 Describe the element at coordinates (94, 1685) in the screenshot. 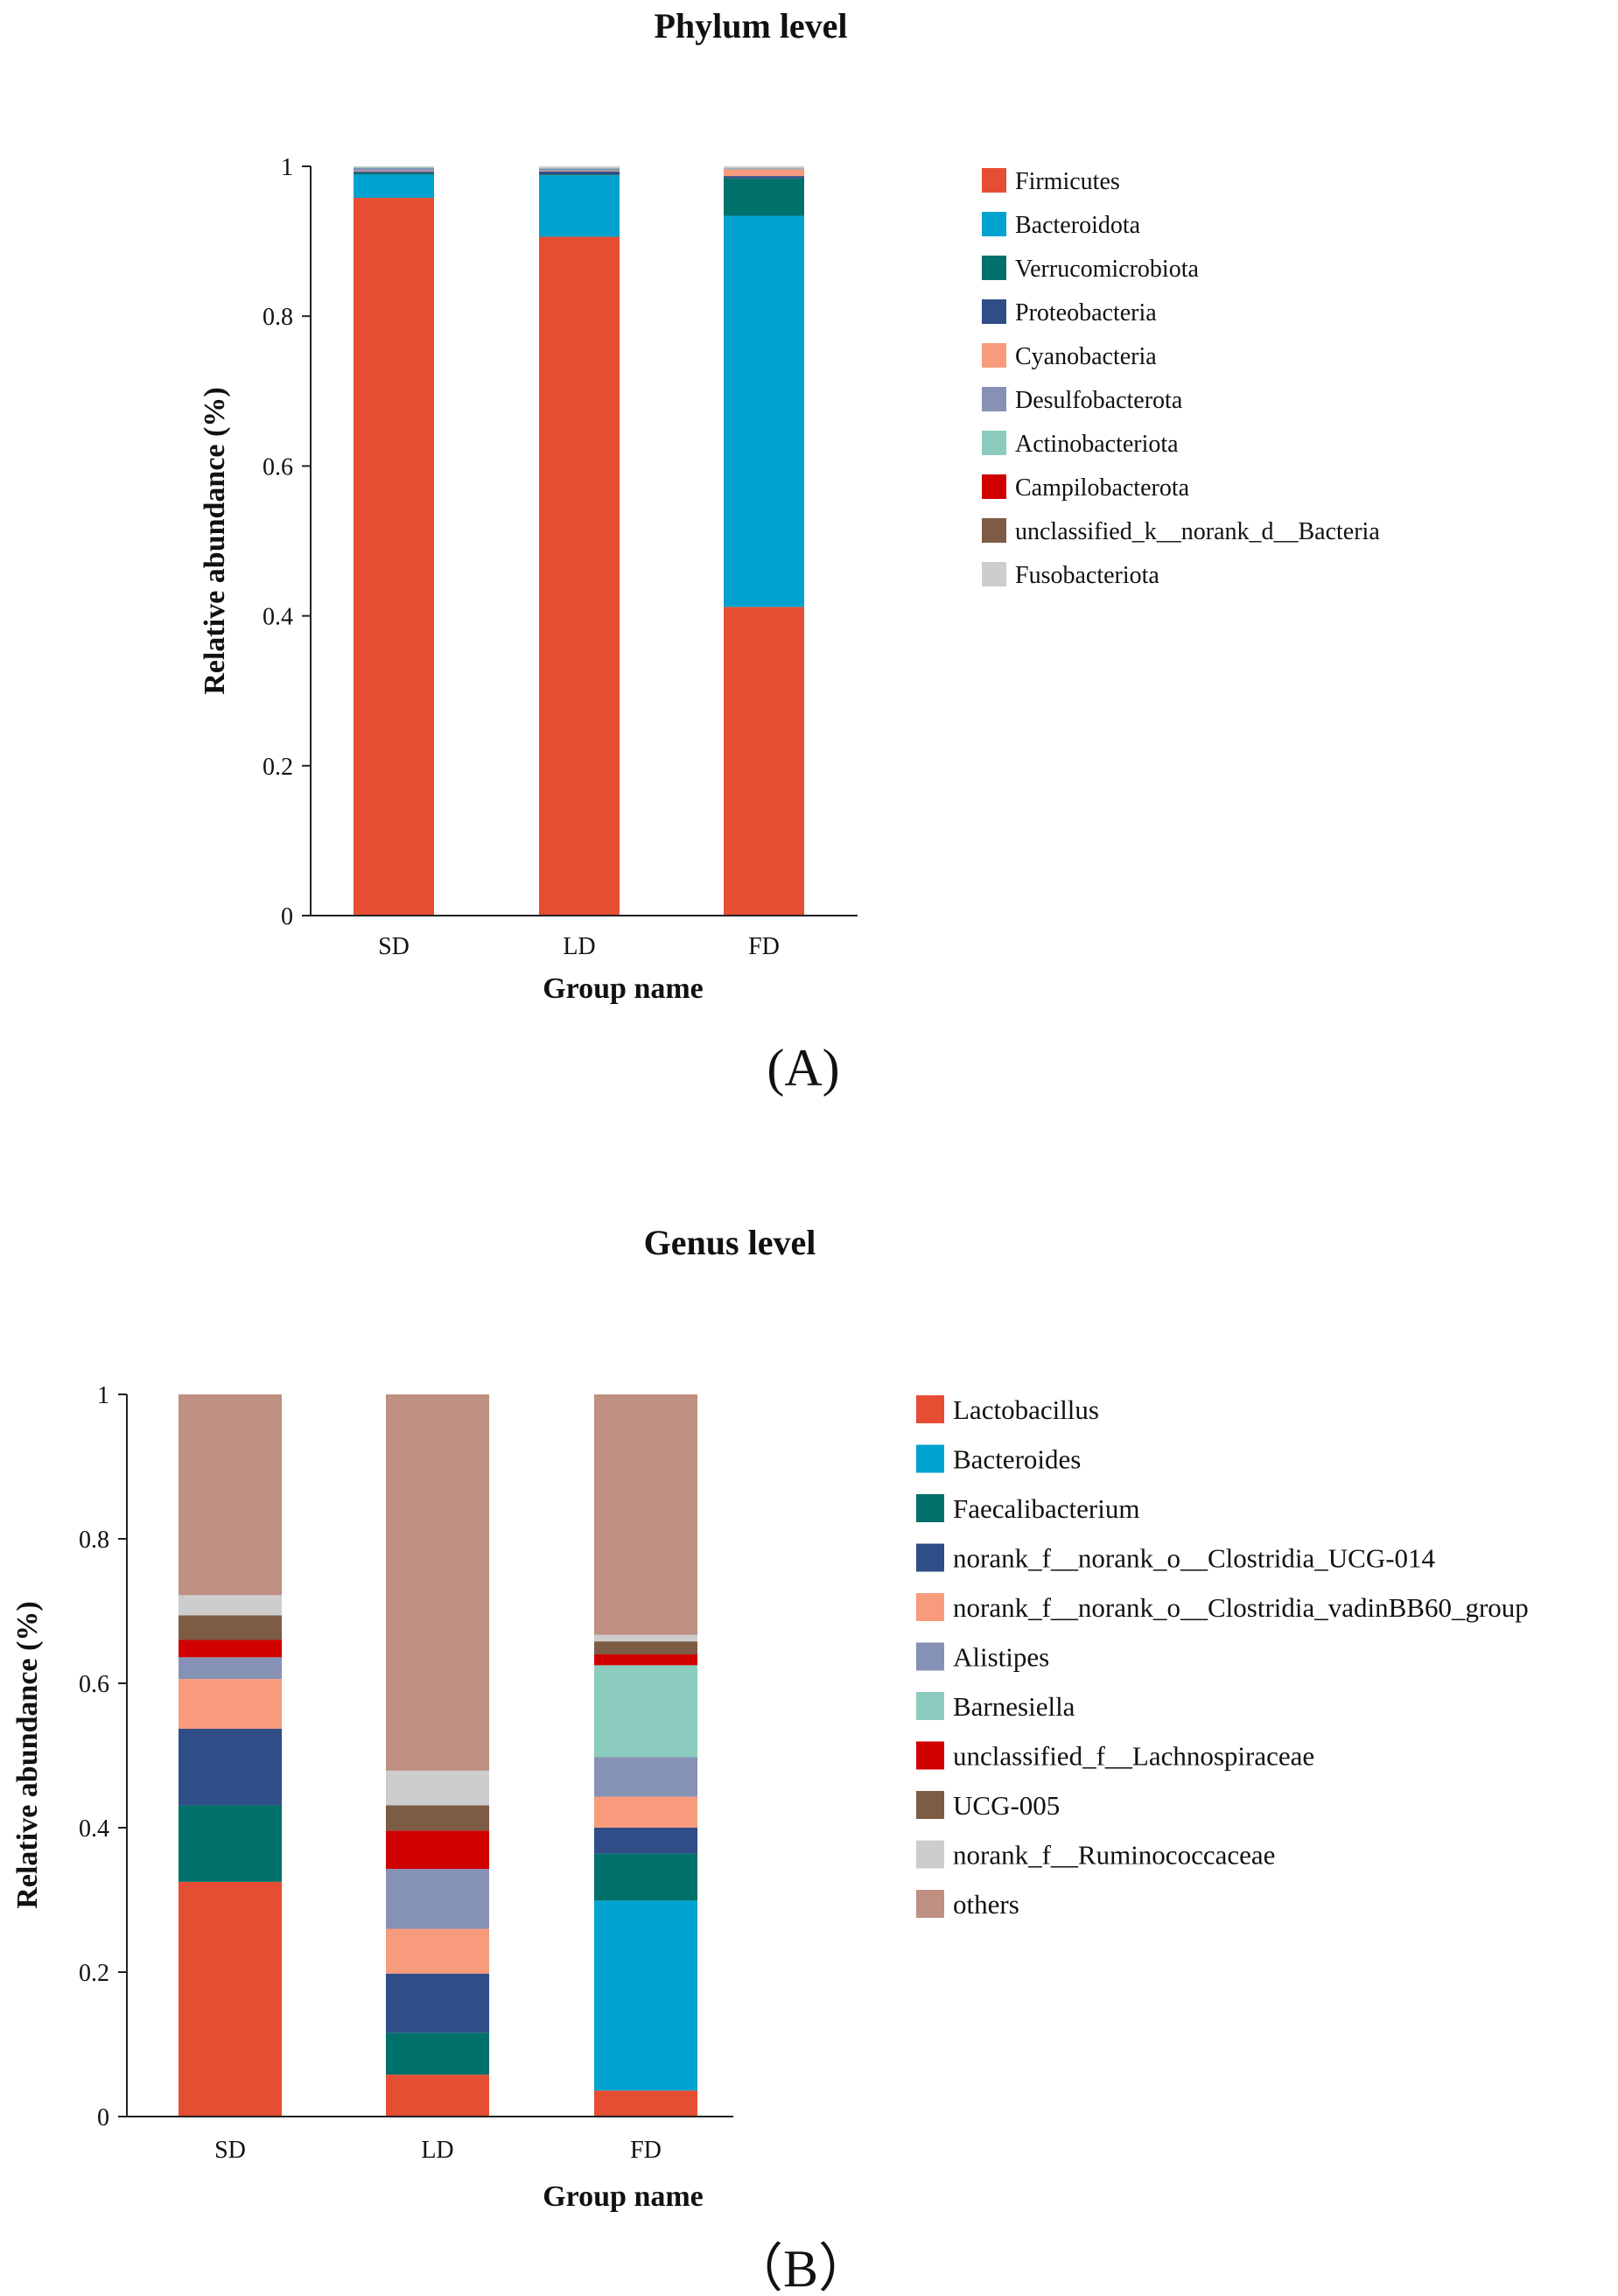

I see `genus-y-tick-label-3: 0.6` at that location.